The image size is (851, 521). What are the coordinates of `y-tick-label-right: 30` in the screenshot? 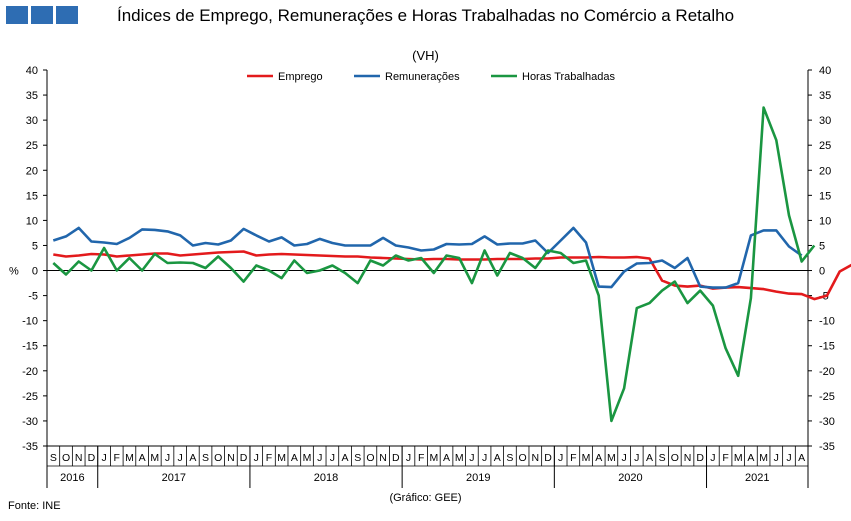 It's located at (825, 121).